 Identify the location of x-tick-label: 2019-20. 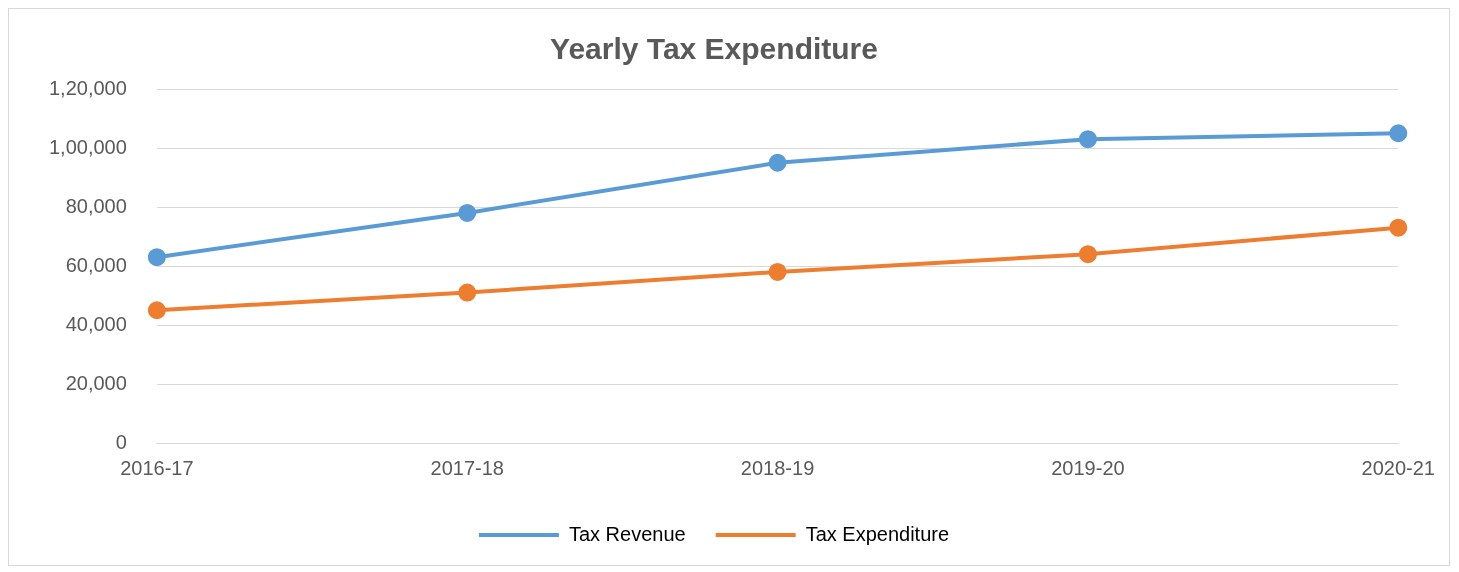
(1088, 467).